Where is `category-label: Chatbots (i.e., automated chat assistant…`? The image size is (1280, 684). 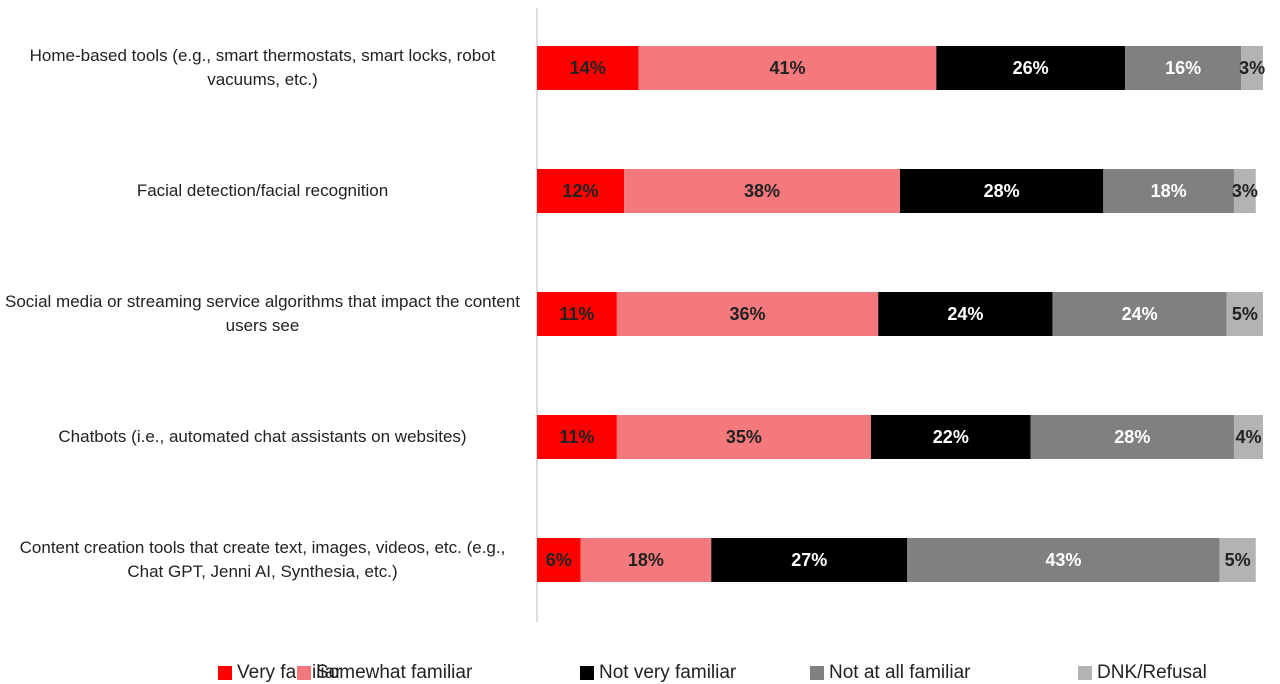 category-label: Chatbots (i.e., automated chat assistant… is located at coordinates (262, 437).